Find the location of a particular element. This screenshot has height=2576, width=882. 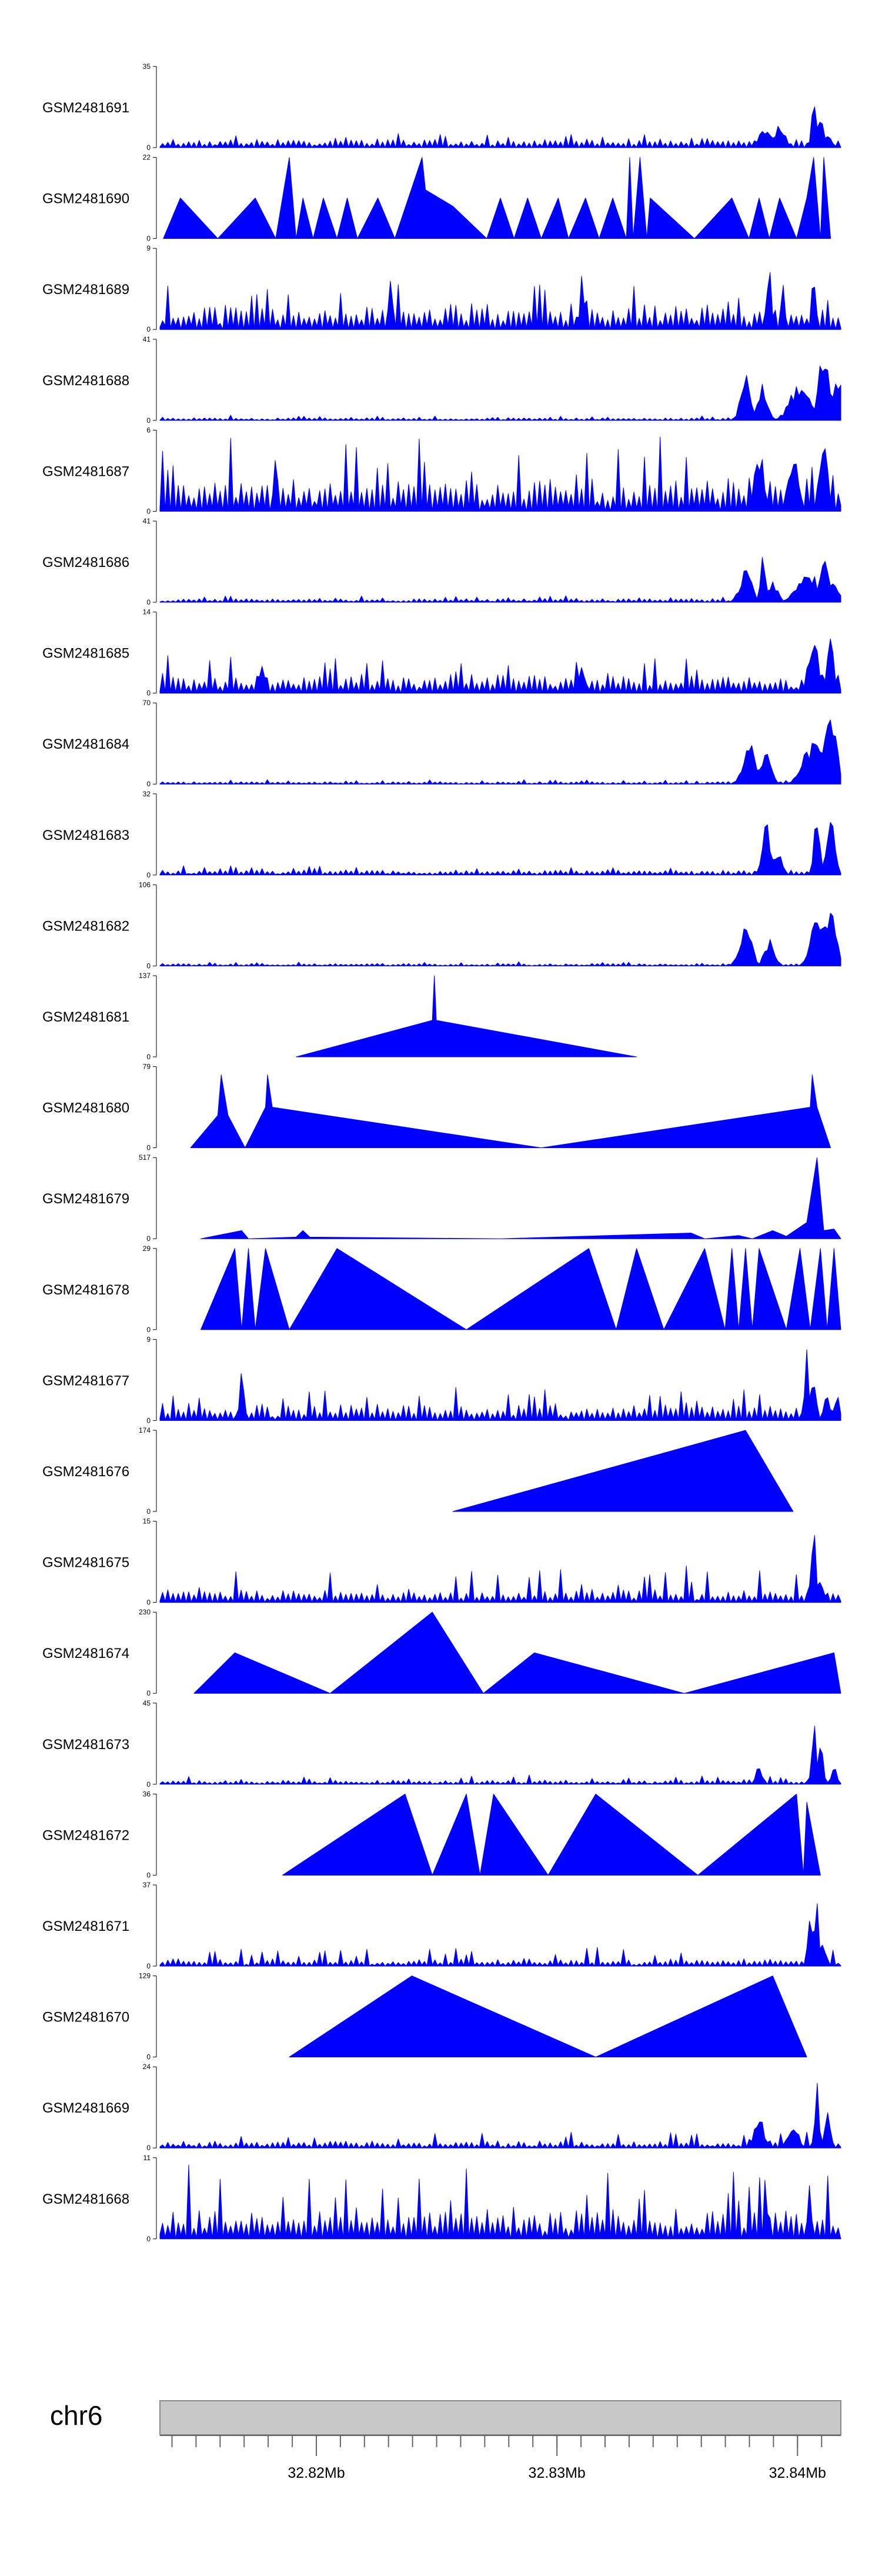

coordinate-label: 32.82Mb is located at coordinates (316, 2473).